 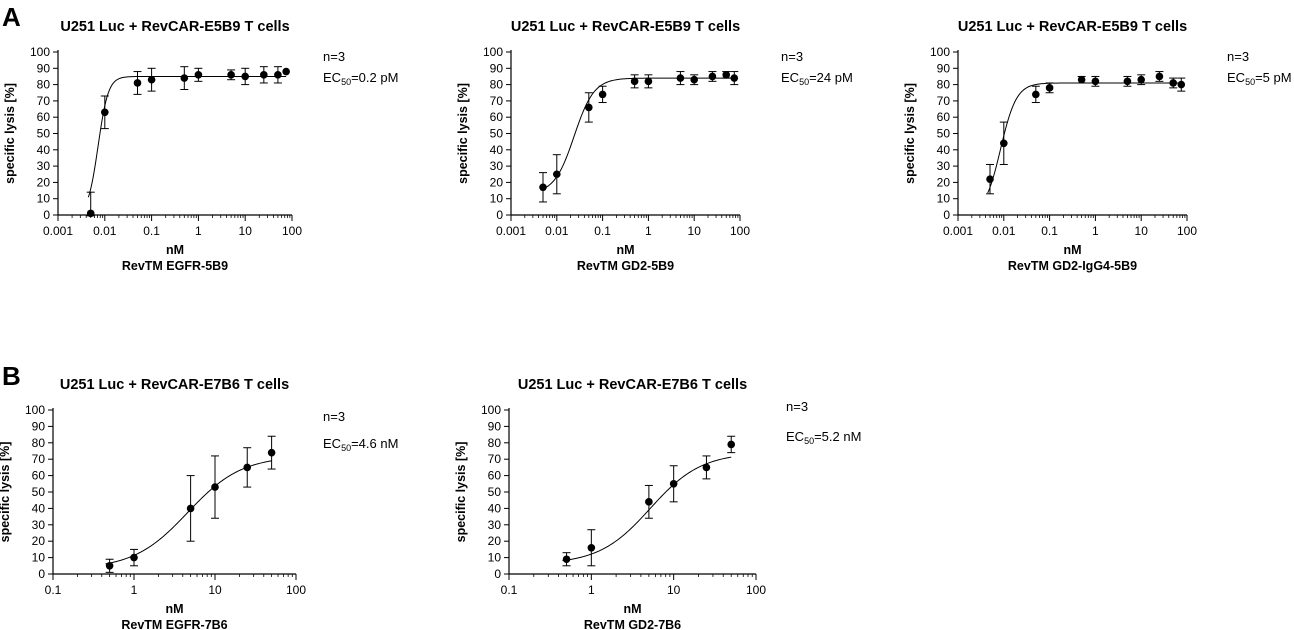 I want to click on x-axis-sublabel: RevTM GD2-5B9, so click(x=625, y=266).